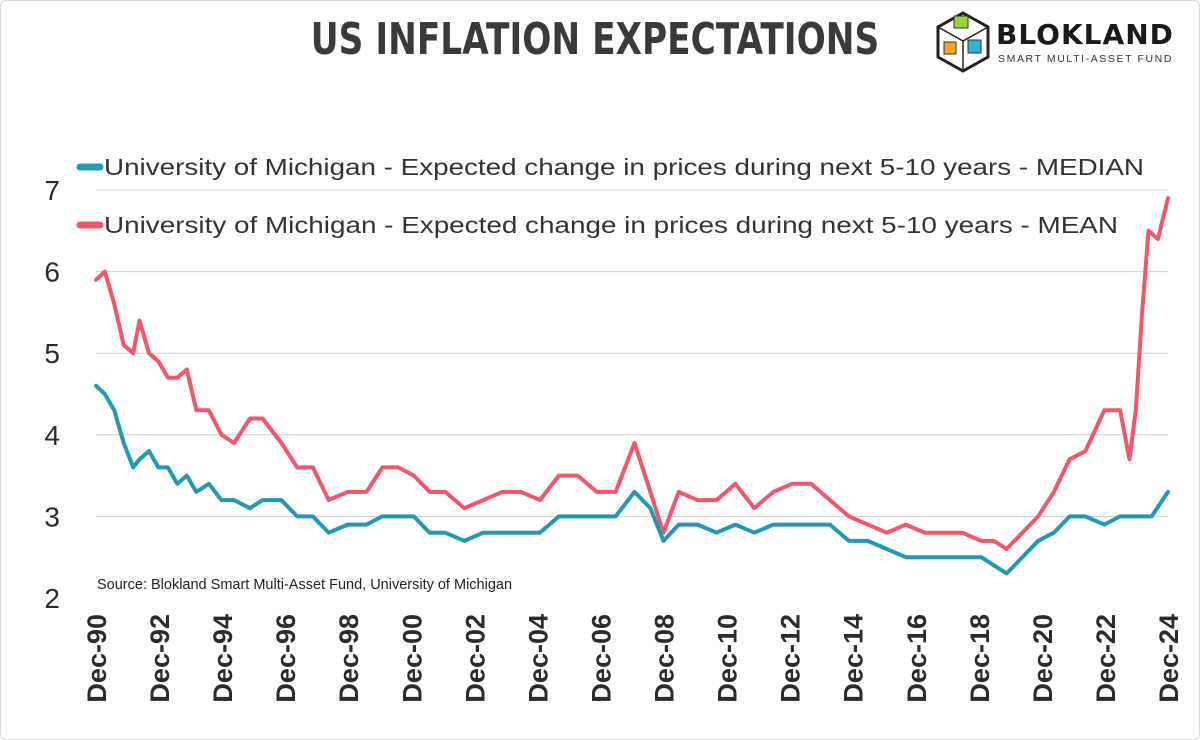 The width and height of the screenshot is (1200, 740). Describe the element at coordinates (97, 658) in the screenshot. I see `x-tick-label: Dec-90` at that location.